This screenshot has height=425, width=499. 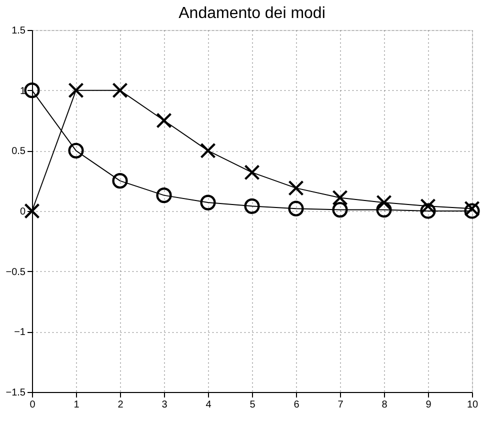 What do you see at coordinates (429, 405) in the screenshot?
I see `x-tick-label: 9` at bounding box center [429, 405].